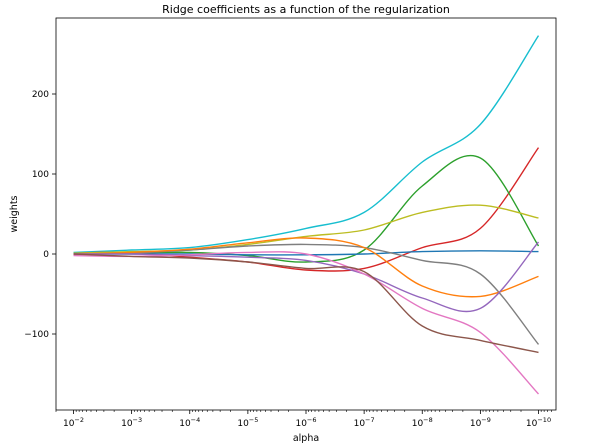 The height and width of the screenshot is (448, 590). What do you see at coordinates (189, 422) in the screenshot?
I see `x-tick-label: 10⁻⁴` at bounding box center [189, 422].